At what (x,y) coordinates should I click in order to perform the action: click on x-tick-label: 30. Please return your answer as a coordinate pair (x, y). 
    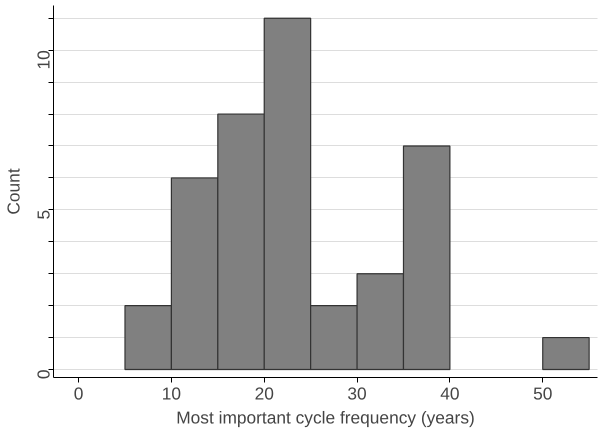
    Looking at the image, I should click on (357, 394).